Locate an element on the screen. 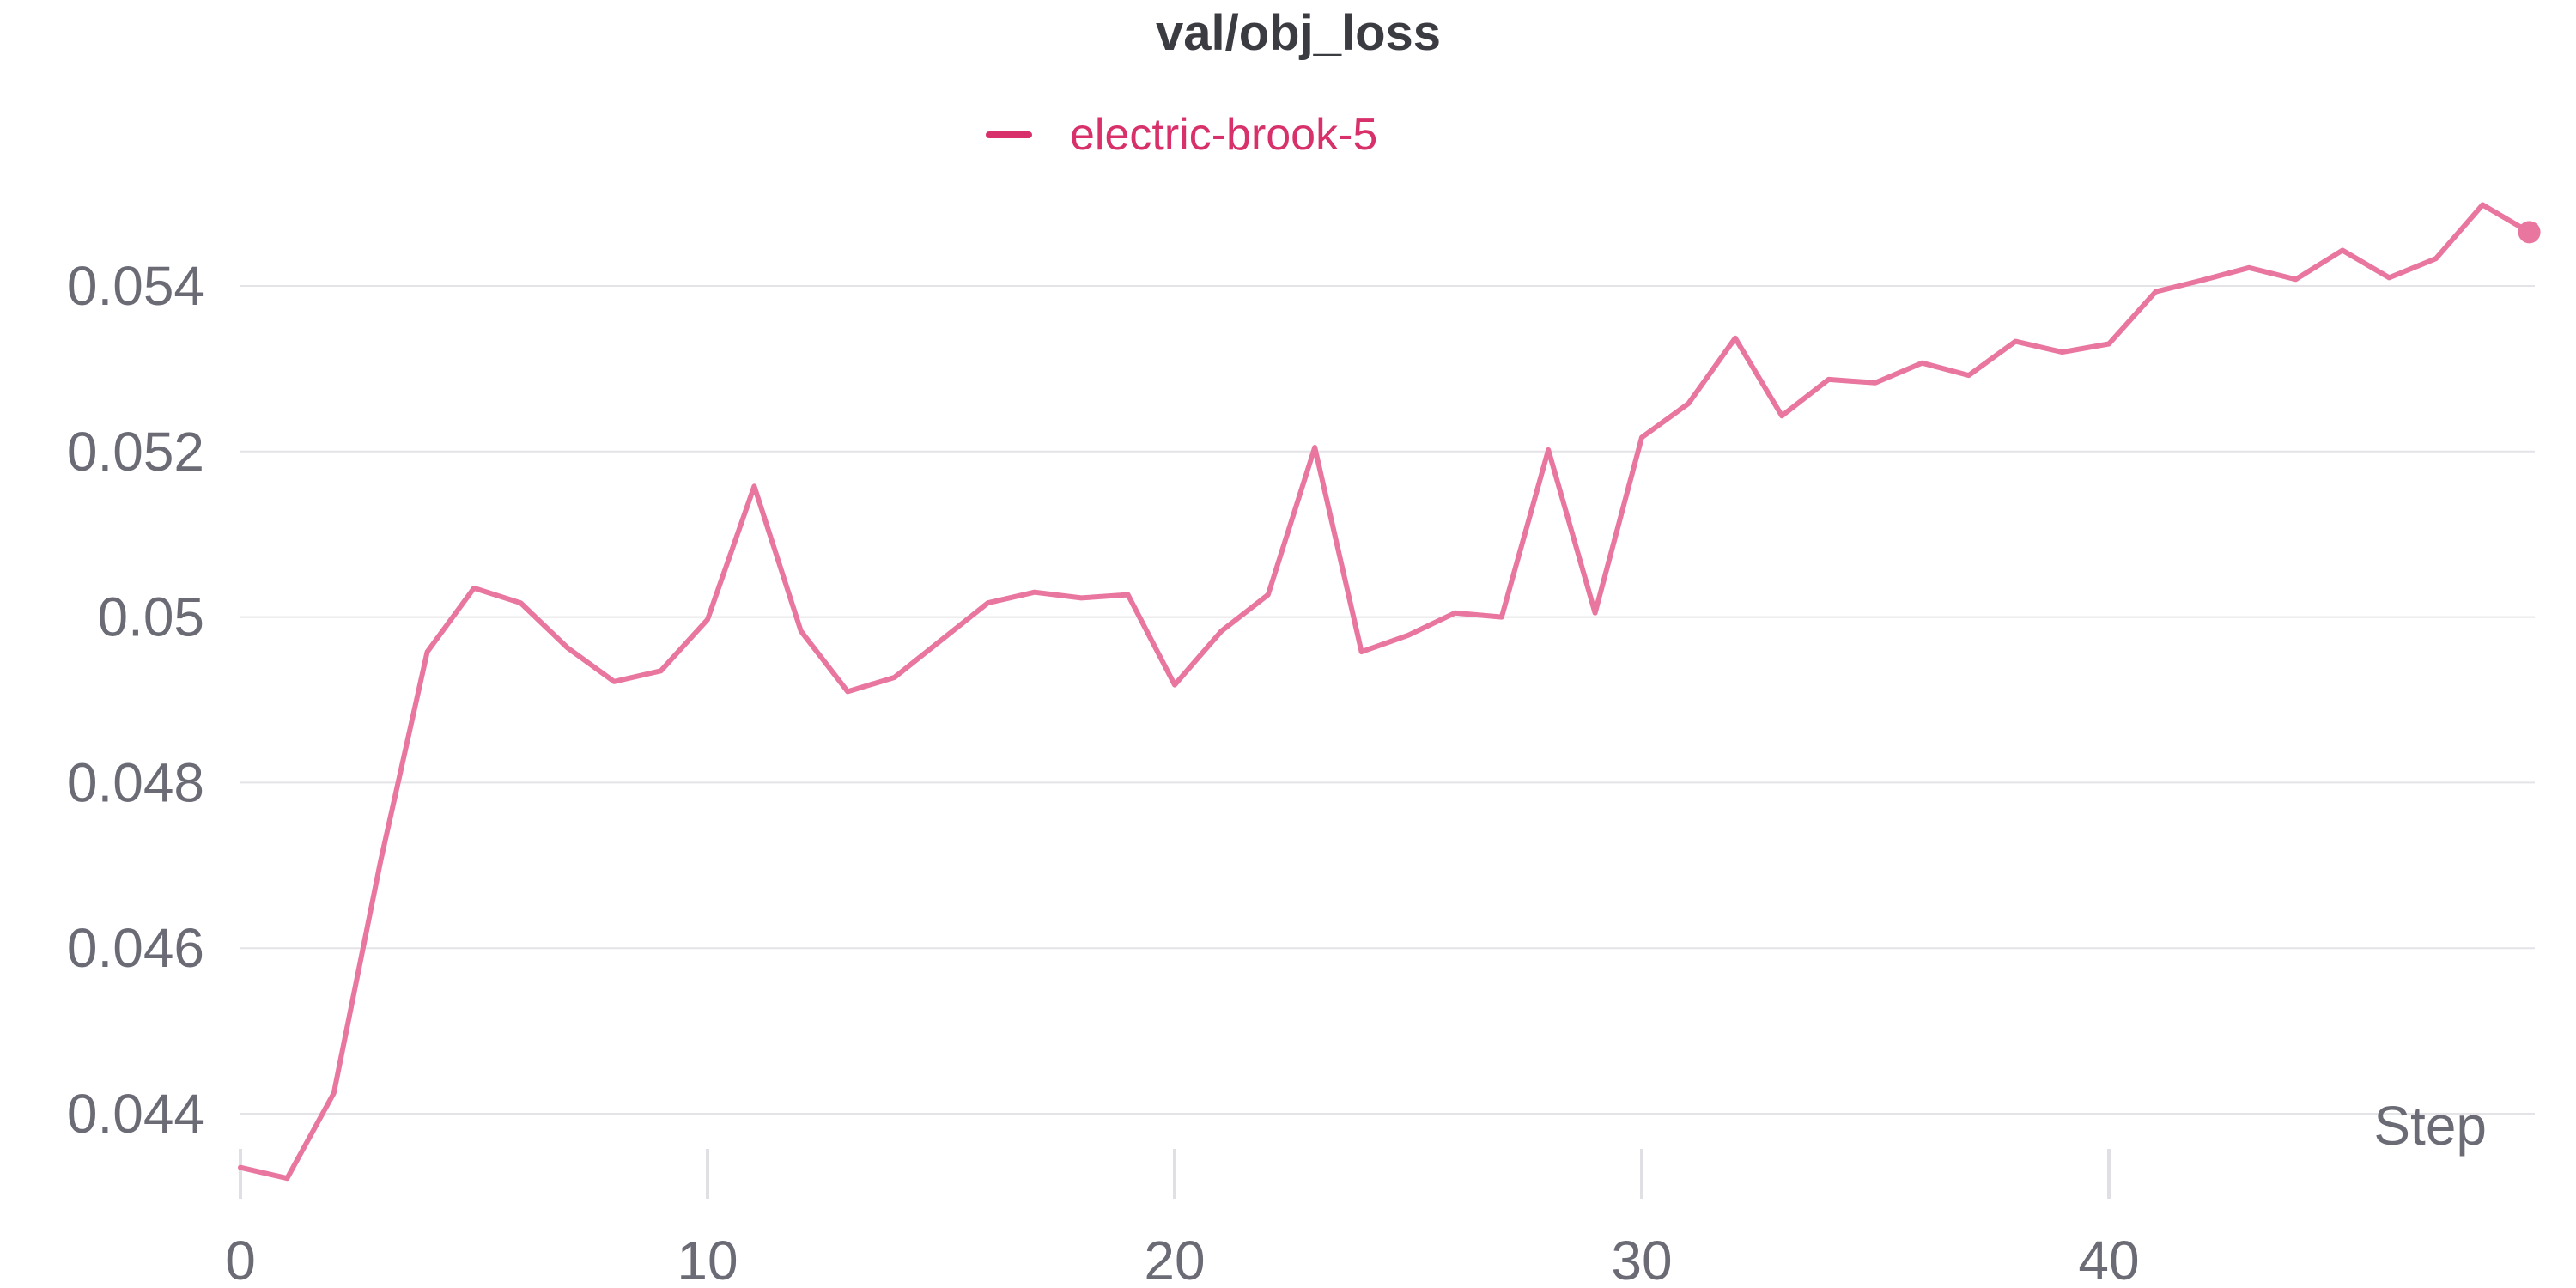  x-tick-label: 10 is located at coordinates (707, 1259).